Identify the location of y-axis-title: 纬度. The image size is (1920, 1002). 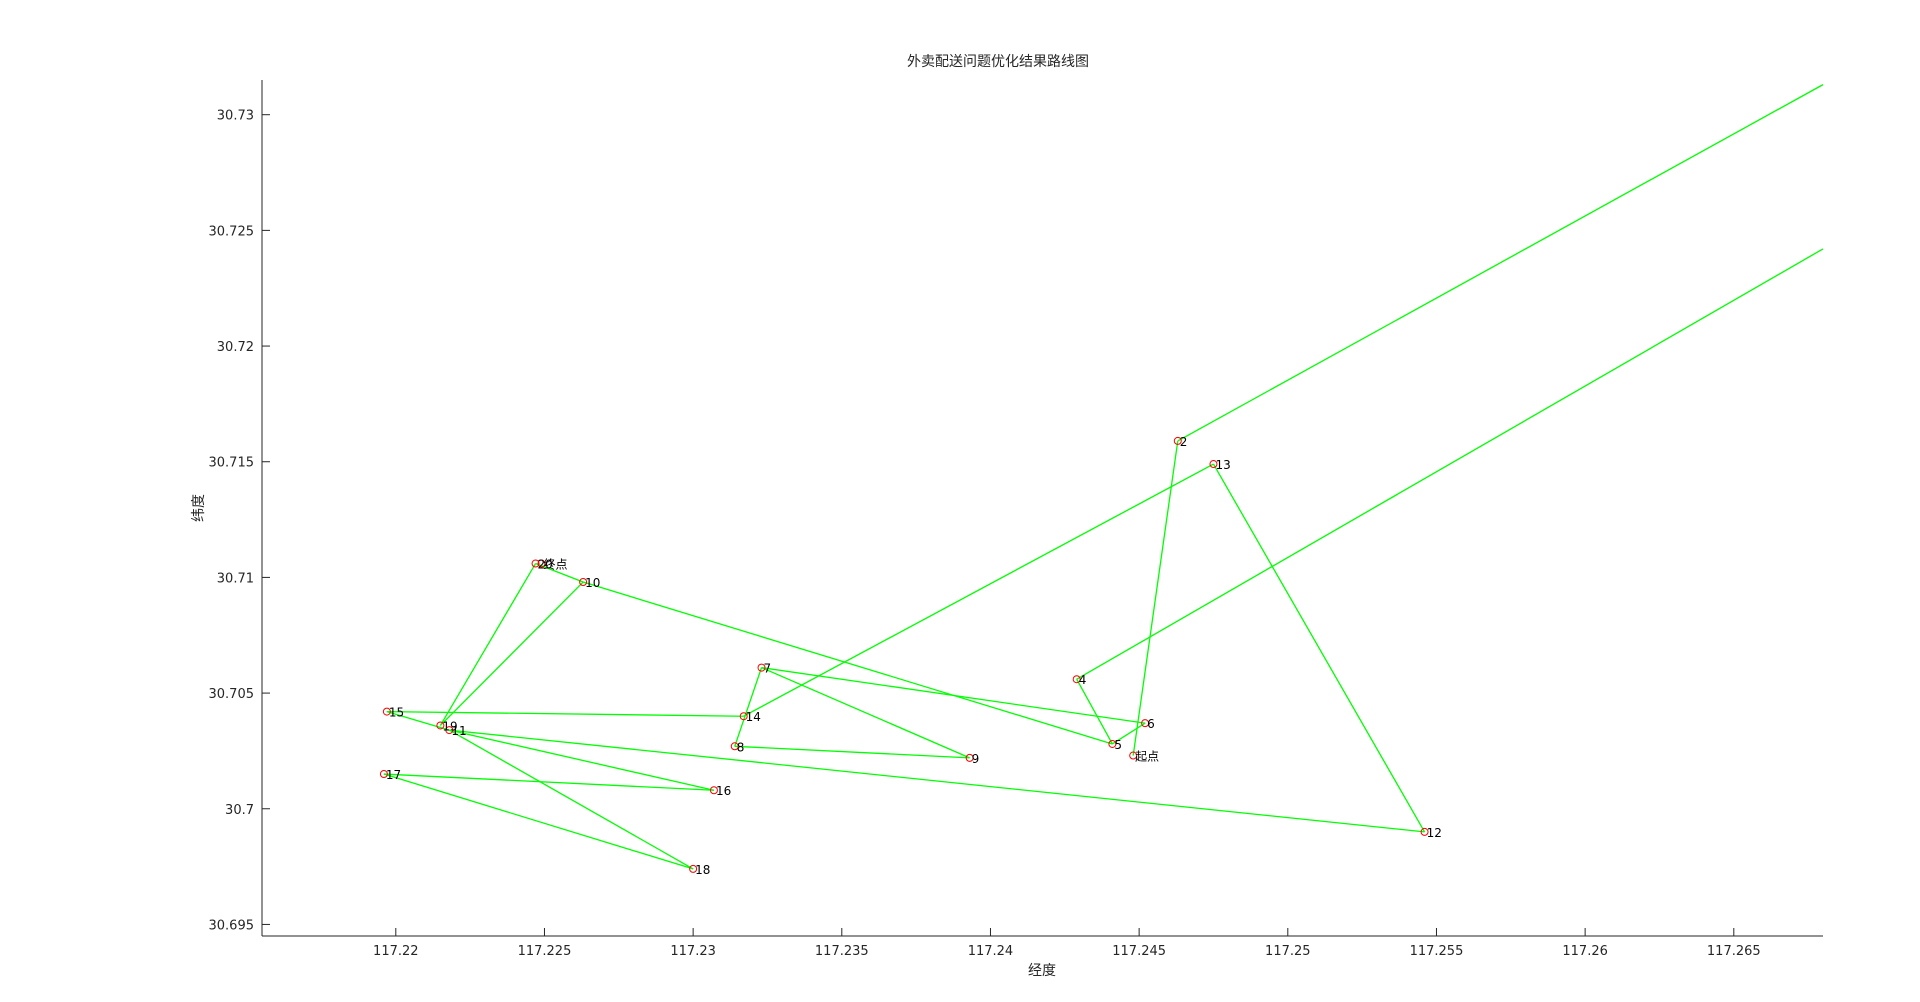
(199, 508).